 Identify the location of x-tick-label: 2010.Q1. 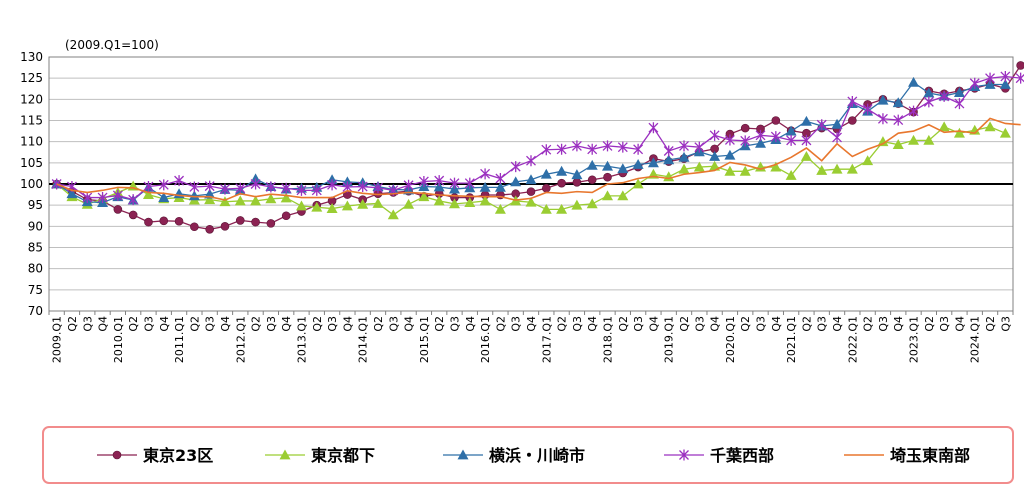
(118, 339).